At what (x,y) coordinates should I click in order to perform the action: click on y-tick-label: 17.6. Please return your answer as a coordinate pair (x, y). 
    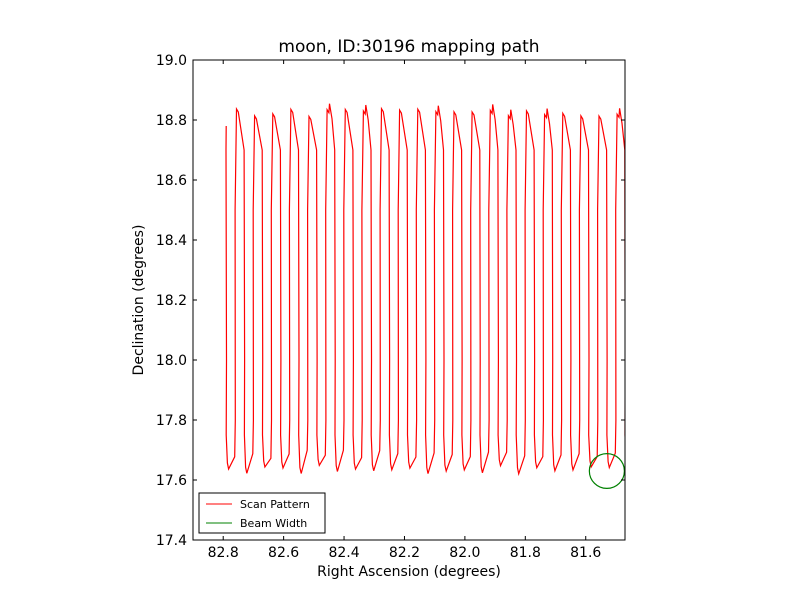
    Looking at the image, I should click on (171, 481).